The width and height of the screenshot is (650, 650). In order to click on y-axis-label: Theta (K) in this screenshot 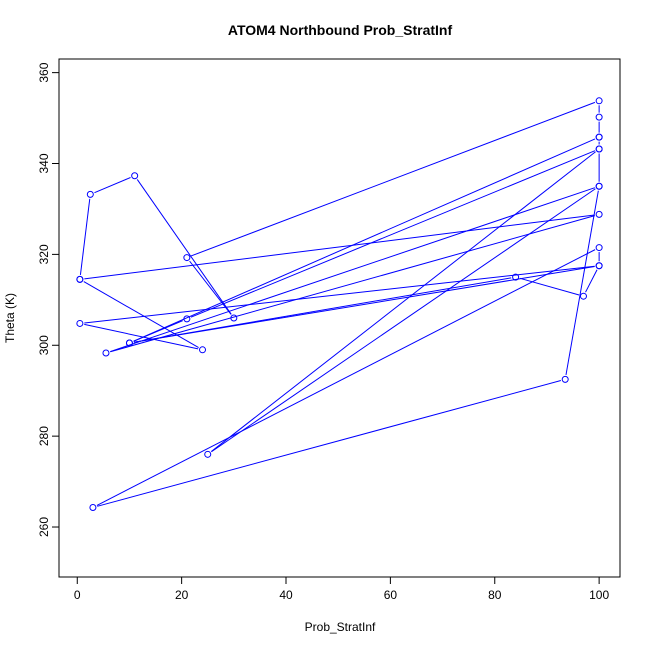, I will do `click(10, 318)`.